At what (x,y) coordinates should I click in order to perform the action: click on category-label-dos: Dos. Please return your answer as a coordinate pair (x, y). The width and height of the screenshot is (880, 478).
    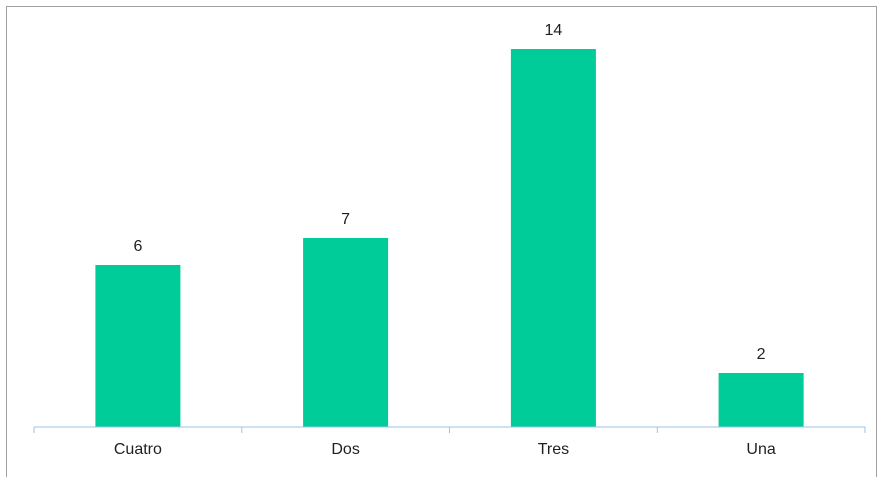
    Looking at the image, I should click on (345, 449).